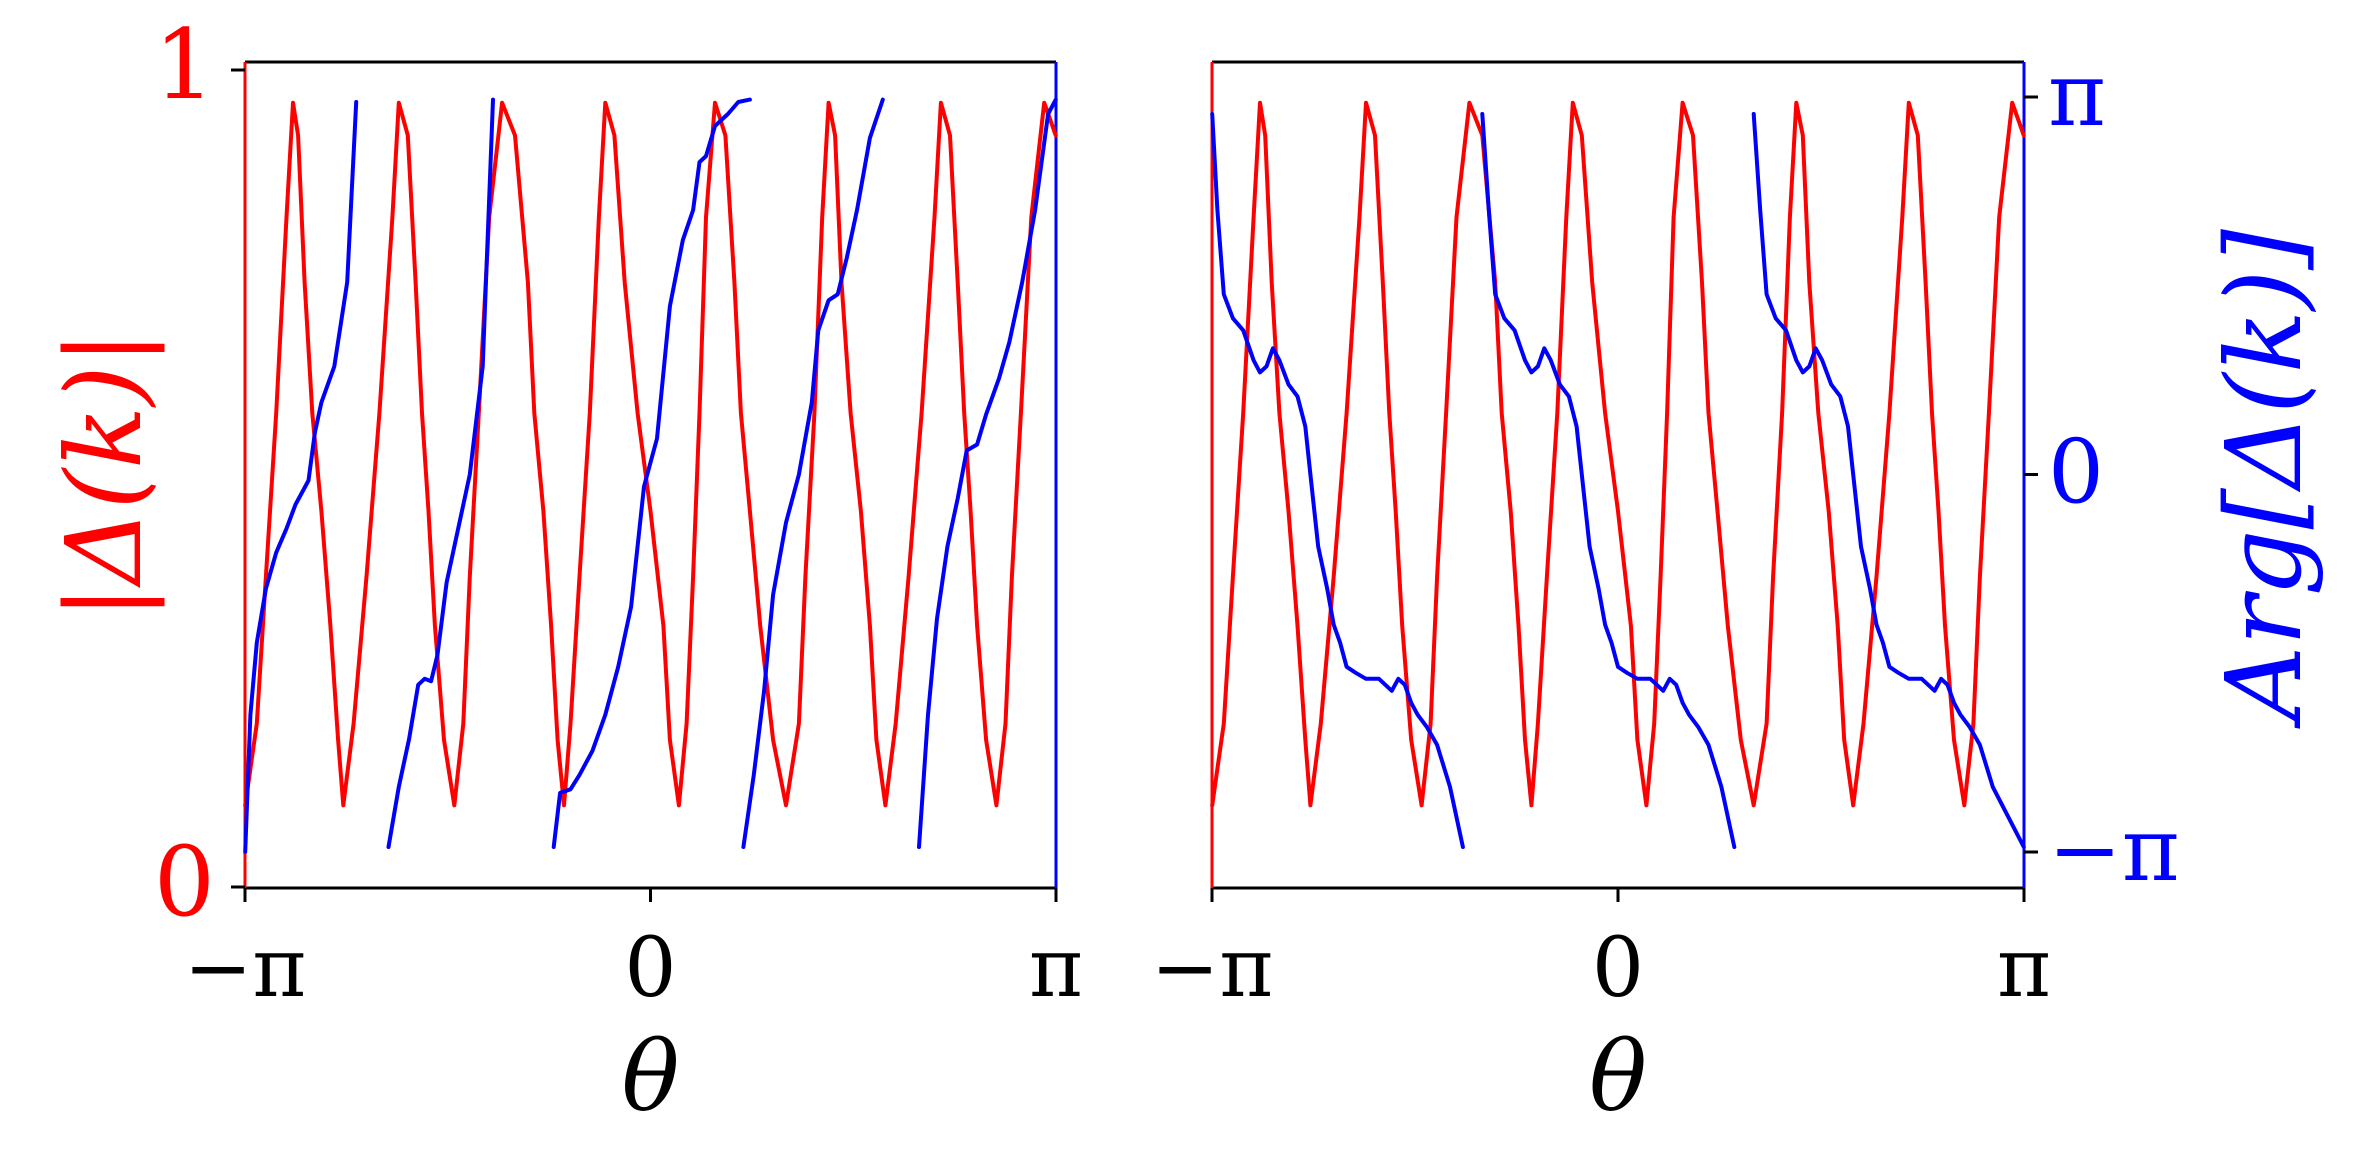  What do you see at coordinates (184, 65) in the screenshot?
I see `y-left-tick-label: 1` at bounding box center [184, 65].